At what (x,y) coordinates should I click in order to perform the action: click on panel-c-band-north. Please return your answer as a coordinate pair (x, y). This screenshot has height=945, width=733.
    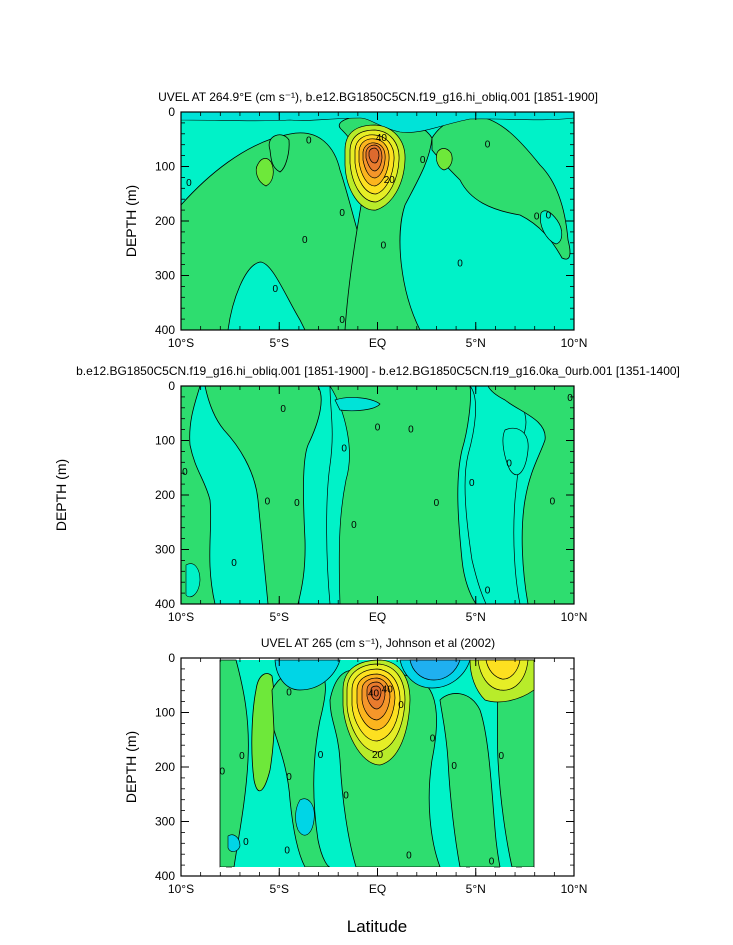
    Looking at the image, I should click on (470, 780).